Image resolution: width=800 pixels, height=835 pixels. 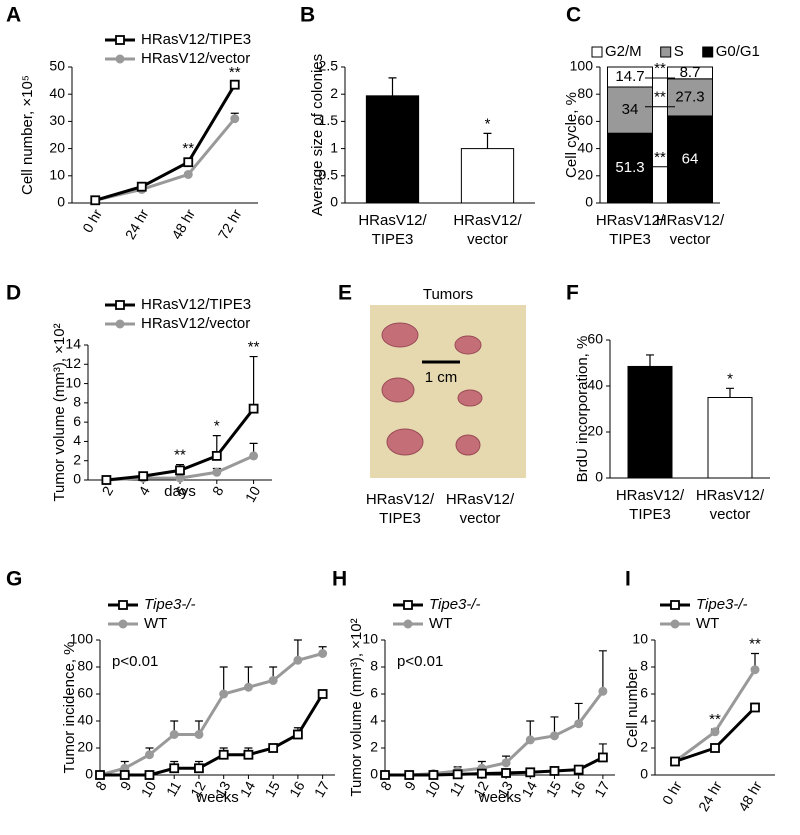 I want to click on y-tick-label: 6, so click(x=77, y=421).